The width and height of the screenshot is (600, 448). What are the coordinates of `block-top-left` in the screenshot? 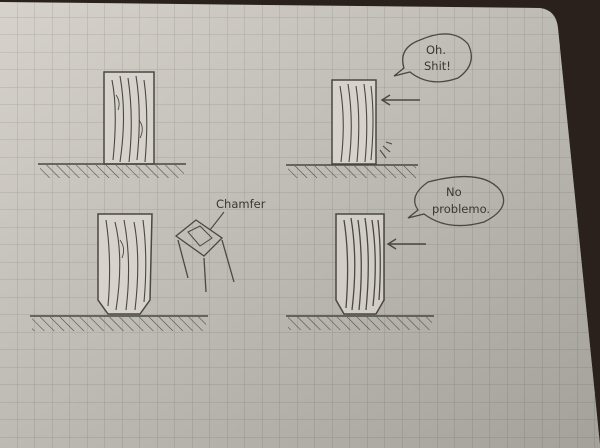 It's located at (129, 118).